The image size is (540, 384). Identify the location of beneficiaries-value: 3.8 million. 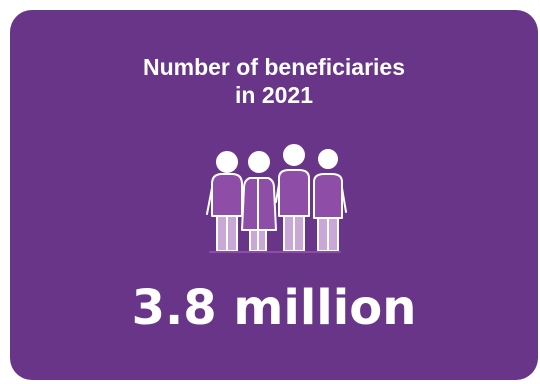
(274, 308).